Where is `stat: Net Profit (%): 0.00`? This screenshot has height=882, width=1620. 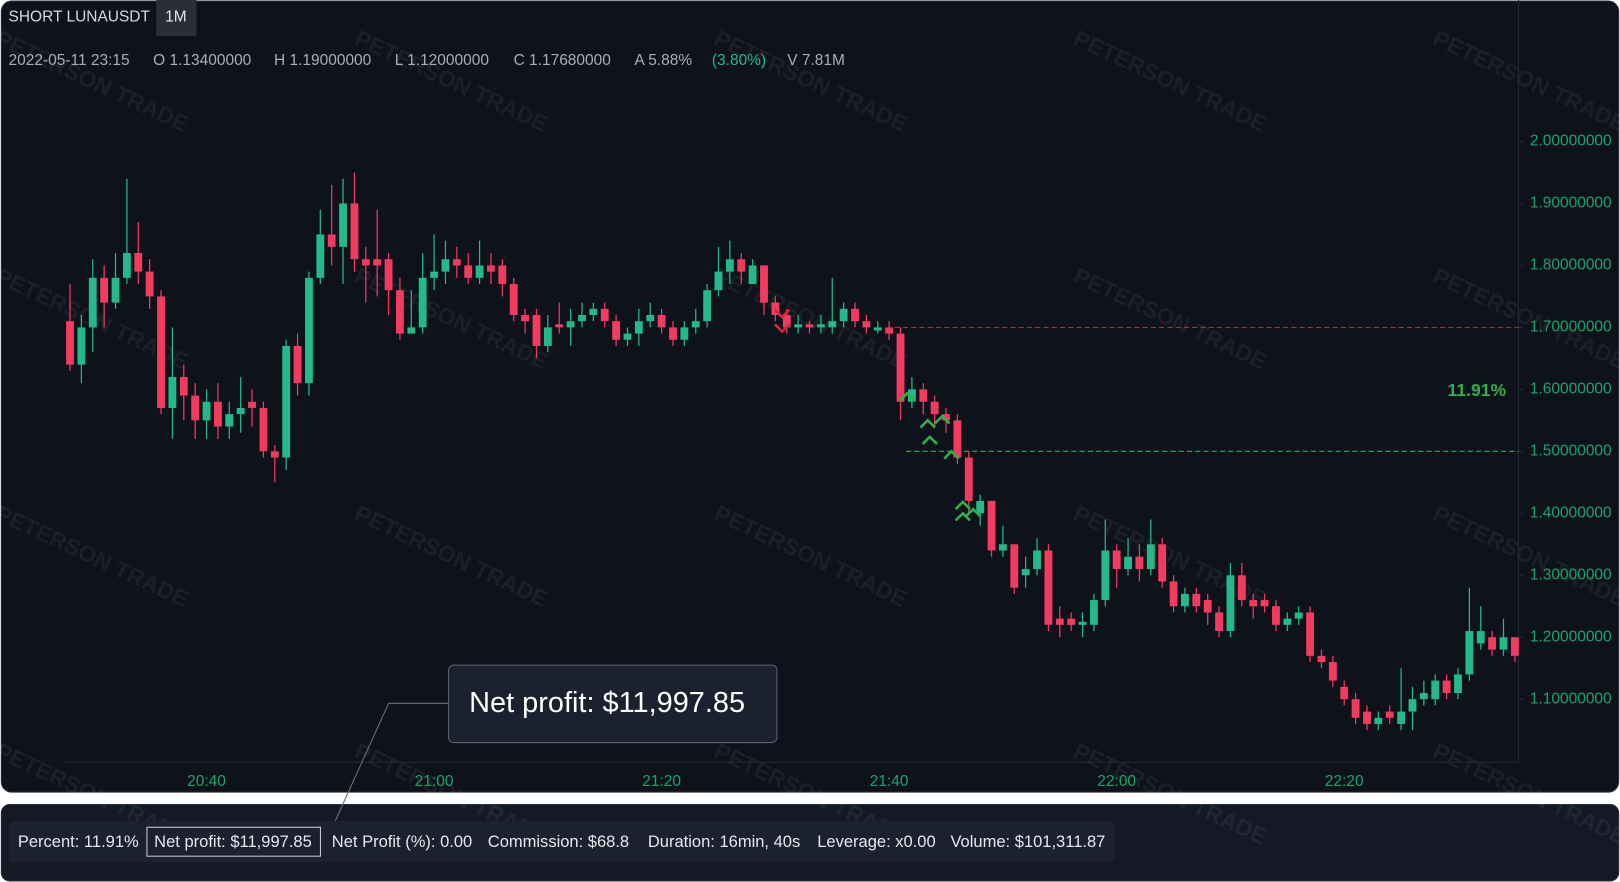 stat: Net Profit (%): 0.00 is located at coordinates (402, 841).